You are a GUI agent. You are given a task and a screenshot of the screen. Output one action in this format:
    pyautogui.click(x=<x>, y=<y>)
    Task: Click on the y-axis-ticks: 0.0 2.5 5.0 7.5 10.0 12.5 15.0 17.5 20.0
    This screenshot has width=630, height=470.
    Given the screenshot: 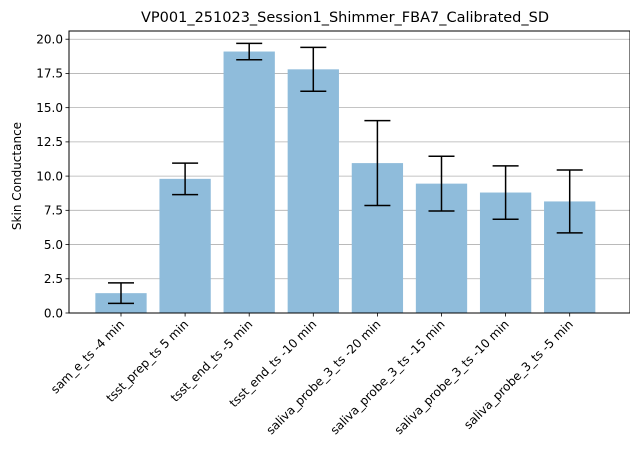 What is the action you would take?
    pyautogui.click(x=52, y=176)
    